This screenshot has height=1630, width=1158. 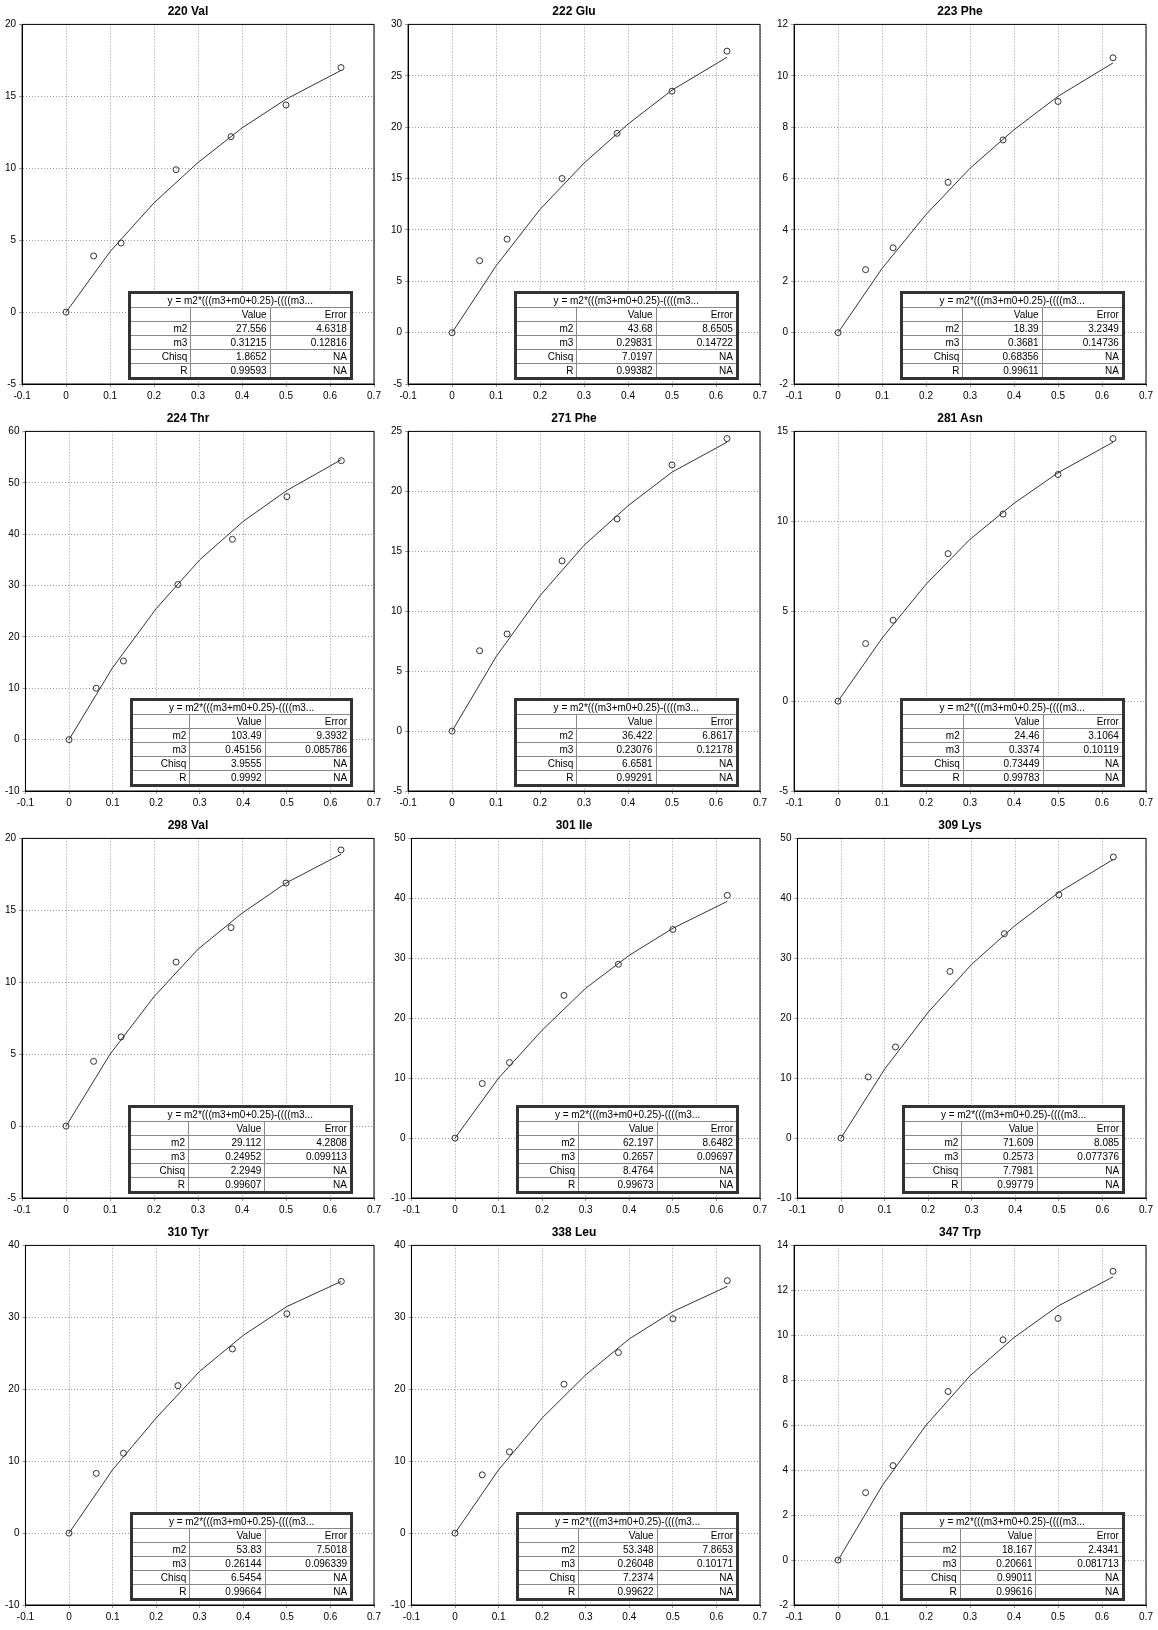 I want to click on chart-title: 281 Asn, so click(x=960, y=417).